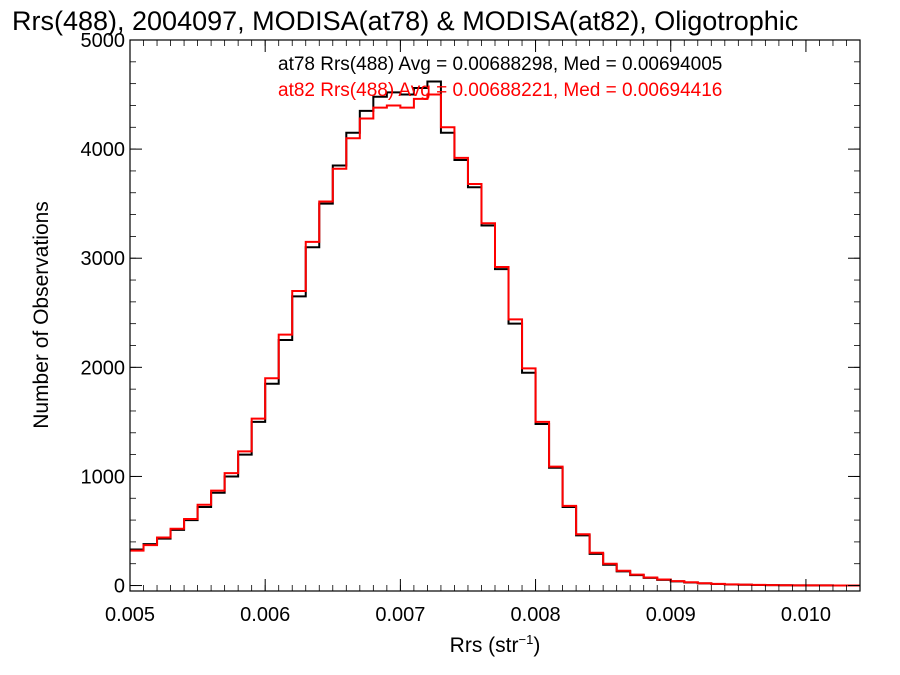 The height and width of the screenshot is (675, 900). I want to click on y-tick-label: 0, so click(119, 587).